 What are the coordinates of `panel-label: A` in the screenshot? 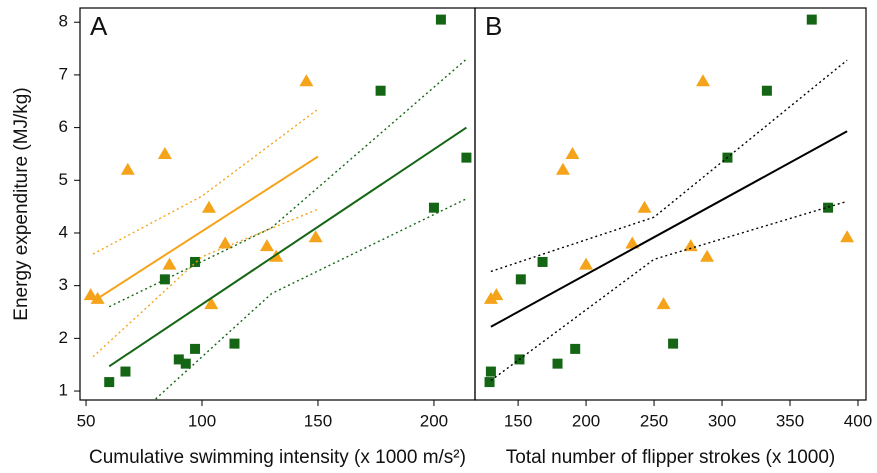 It's located at (99, 26).